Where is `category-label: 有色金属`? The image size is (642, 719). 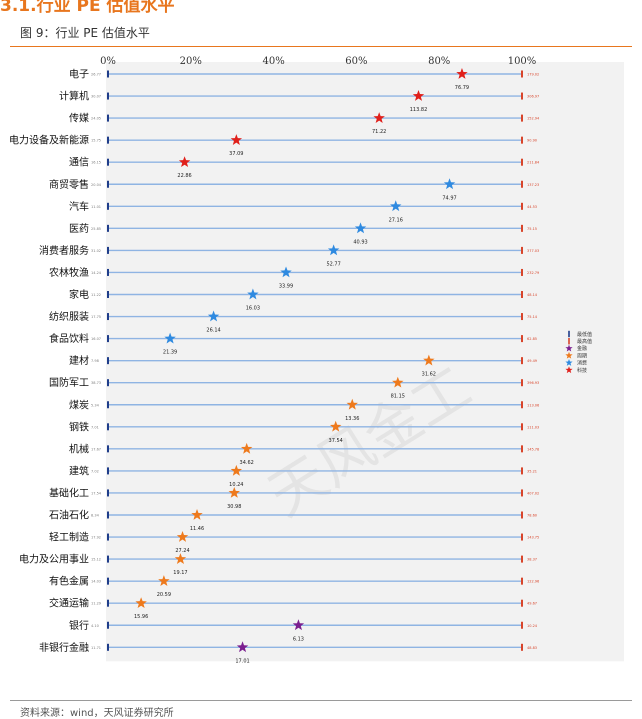
category-label: 有色金属 is located at coordinates (69, 581).